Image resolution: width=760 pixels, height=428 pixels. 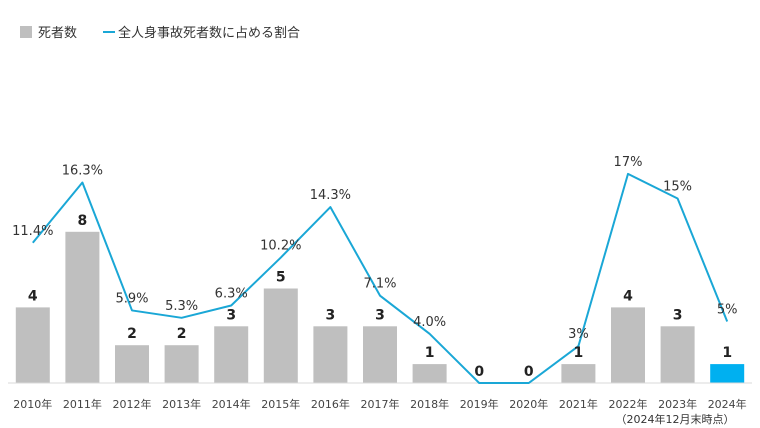 I want to click on ratio-value-label: 5.9%, so click(x=131, y=298).